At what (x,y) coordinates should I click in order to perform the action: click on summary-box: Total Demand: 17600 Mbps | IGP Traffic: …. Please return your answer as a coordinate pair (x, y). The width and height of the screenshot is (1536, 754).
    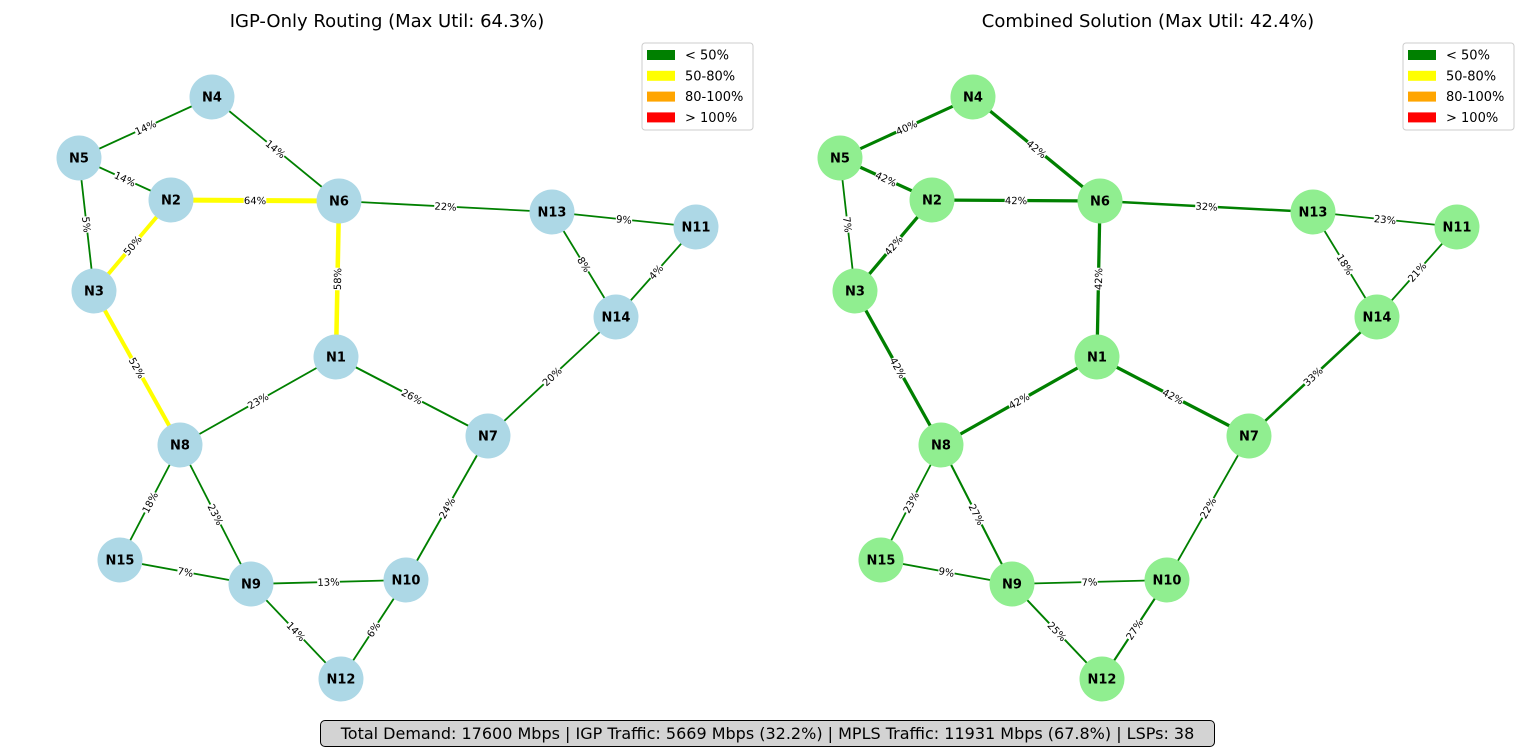
    Looking at the image, I should click on (767, 733).